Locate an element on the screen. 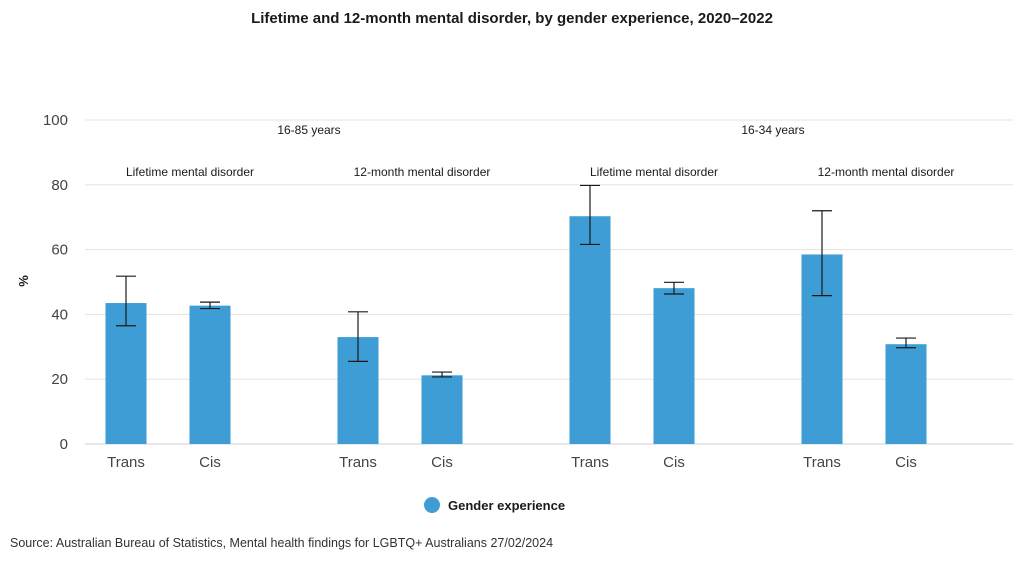 The width and height of the screenshot is (1024, 569). y-tick-label: 20 is located at coordinates (59, 379).